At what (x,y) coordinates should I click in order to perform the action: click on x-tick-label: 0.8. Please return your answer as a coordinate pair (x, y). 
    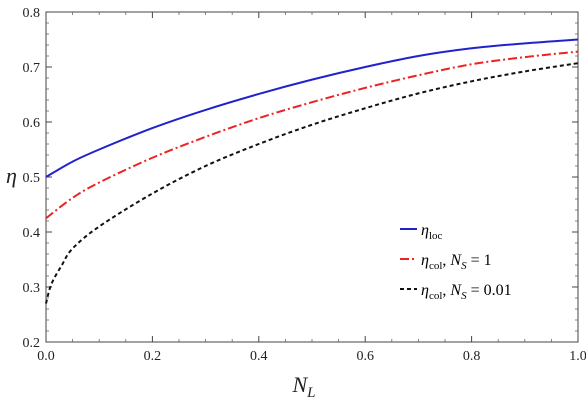
    Looking at the image, I should click on (472, 356).